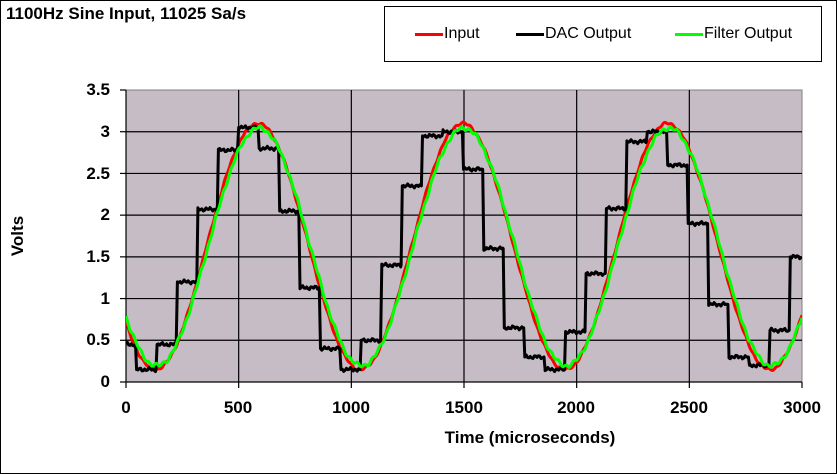 This screenshot has width=837, height=474. I want to click on x-tick-label: 3000, so click(802, 407).